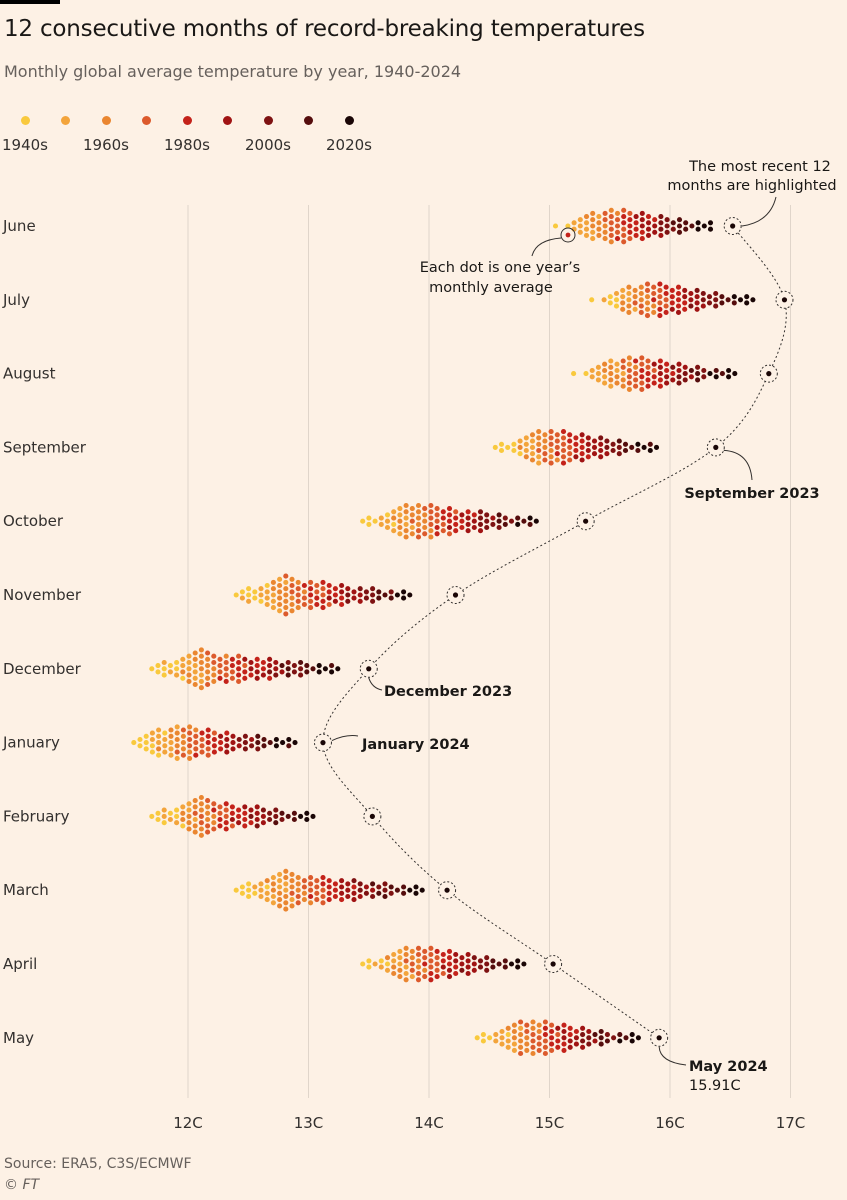 This screenshot has height=1200, width=847. I want to click on annotation-connector, so click(672, 1056).